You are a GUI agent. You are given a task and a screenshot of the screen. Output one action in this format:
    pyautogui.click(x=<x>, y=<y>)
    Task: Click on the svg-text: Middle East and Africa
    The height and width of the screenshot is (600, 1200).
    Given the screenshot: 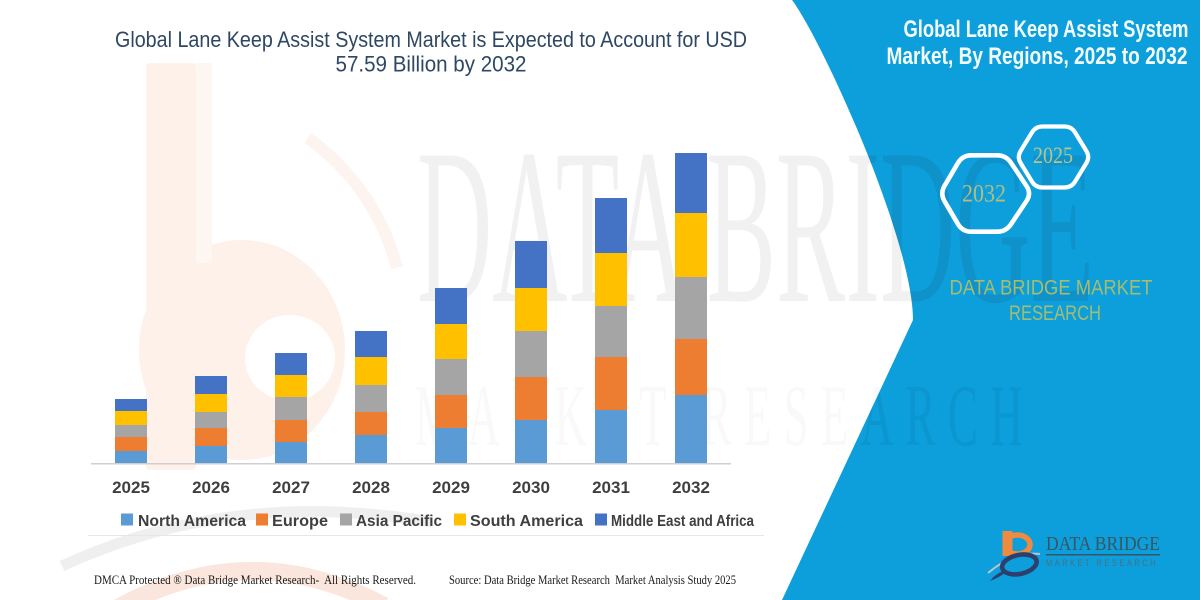 What is the action you would take?
    pyautogui.click(x=682, y=521)
    